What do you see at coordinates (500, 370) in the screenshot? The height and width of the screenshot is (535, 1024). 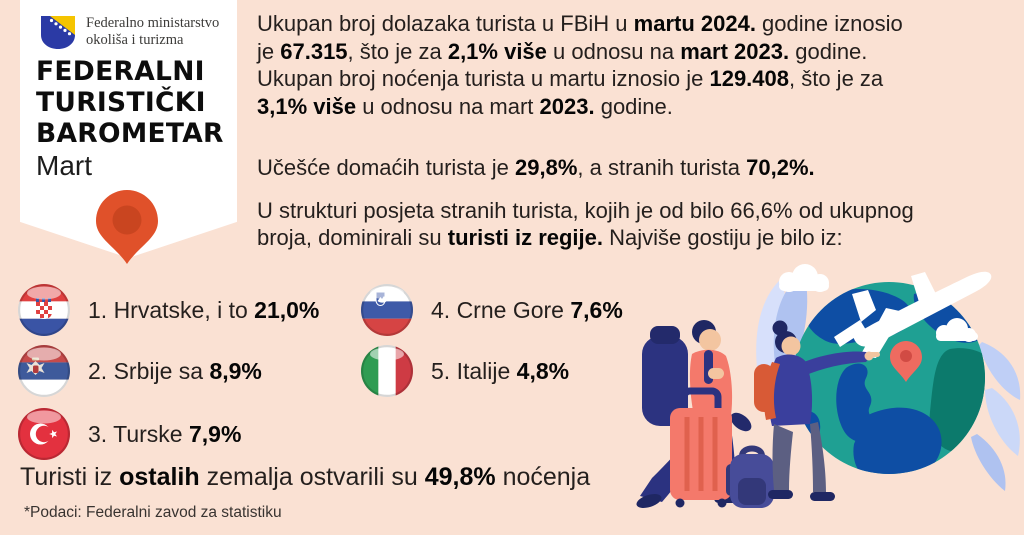 I see `country-label: 5. Italije 4,8%` at bounding box center [500, 370].